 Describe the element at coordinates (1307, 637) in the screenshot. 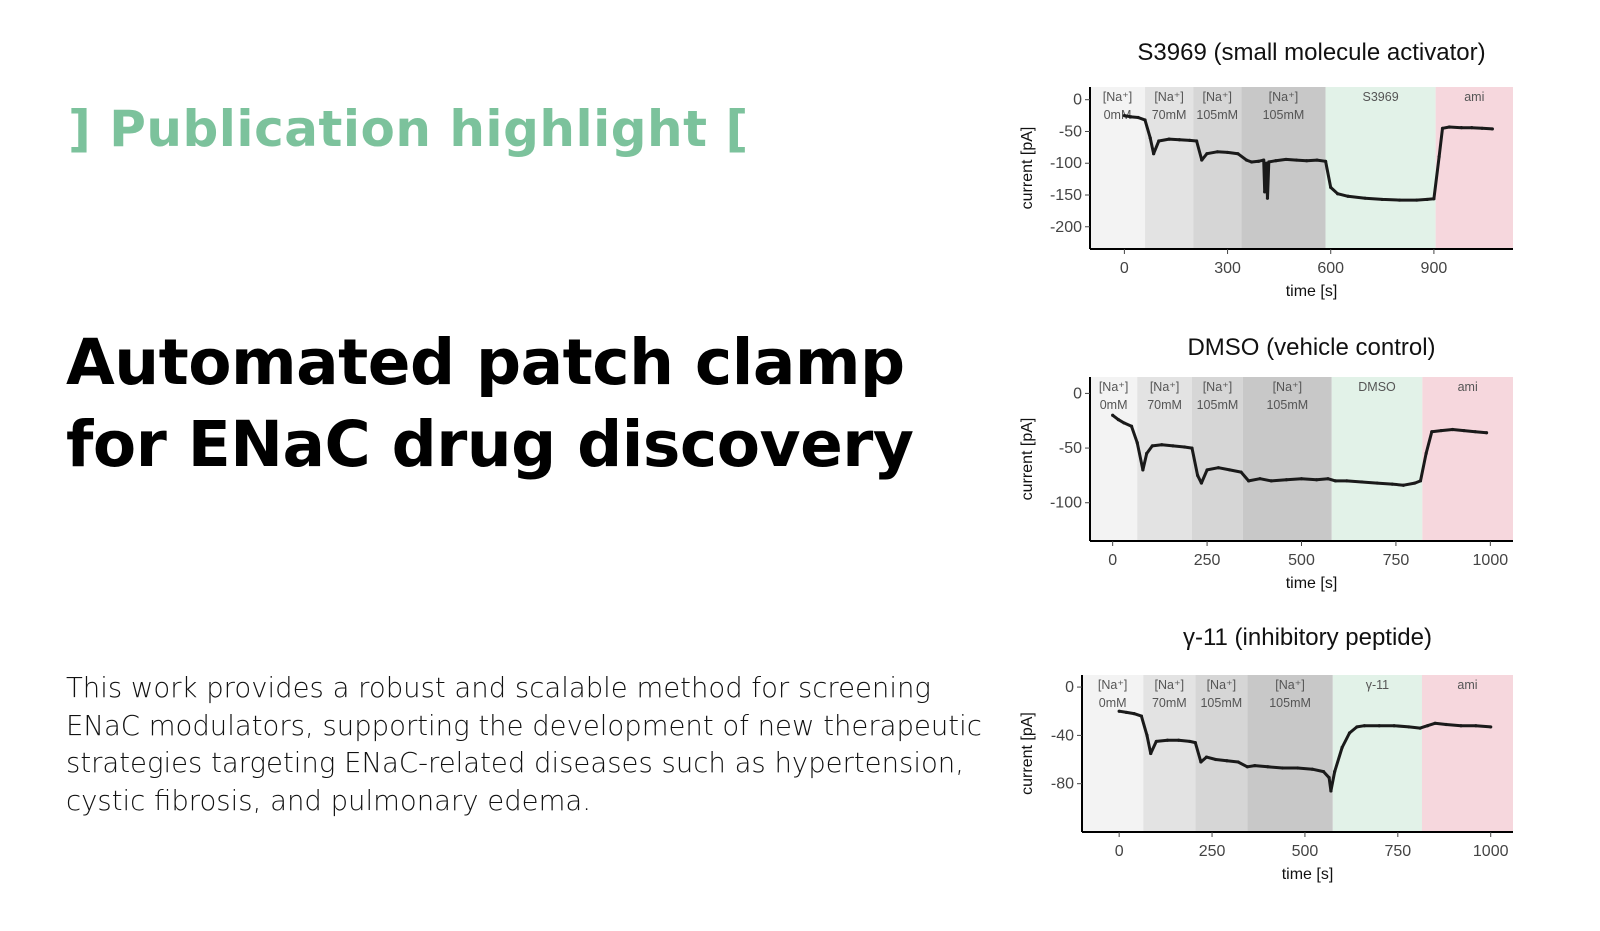

I see `chart-title: γ-11 (inhibitory peptide)` at that location.